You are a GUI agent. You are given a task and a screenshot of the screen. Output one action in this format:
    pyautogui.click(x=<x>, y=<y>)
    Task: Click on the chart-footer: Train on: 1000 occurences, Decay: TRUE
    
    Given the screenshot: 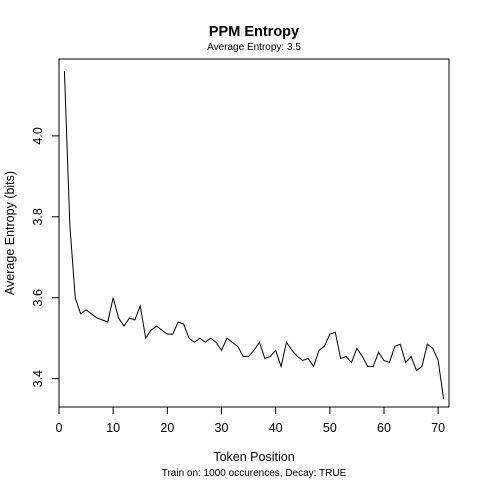 What is the action you would take?
    pyautogui.click(x=254, y=473)
    